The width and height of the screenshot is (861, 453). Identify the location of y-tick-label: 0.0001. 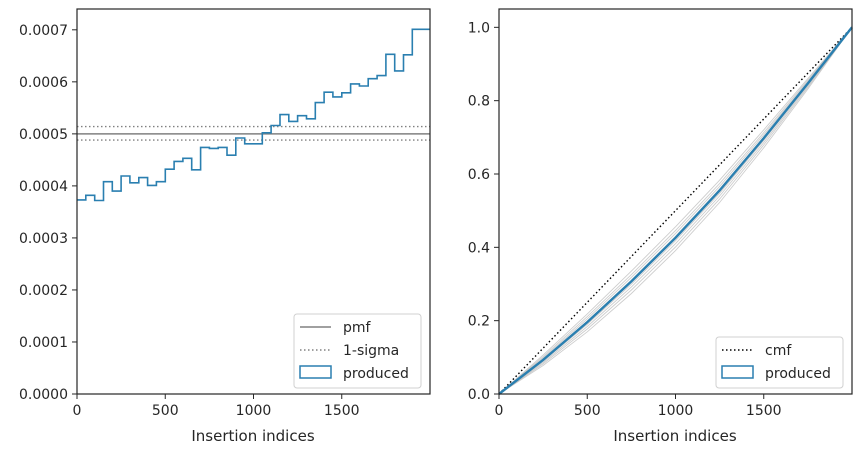
(43, 343).